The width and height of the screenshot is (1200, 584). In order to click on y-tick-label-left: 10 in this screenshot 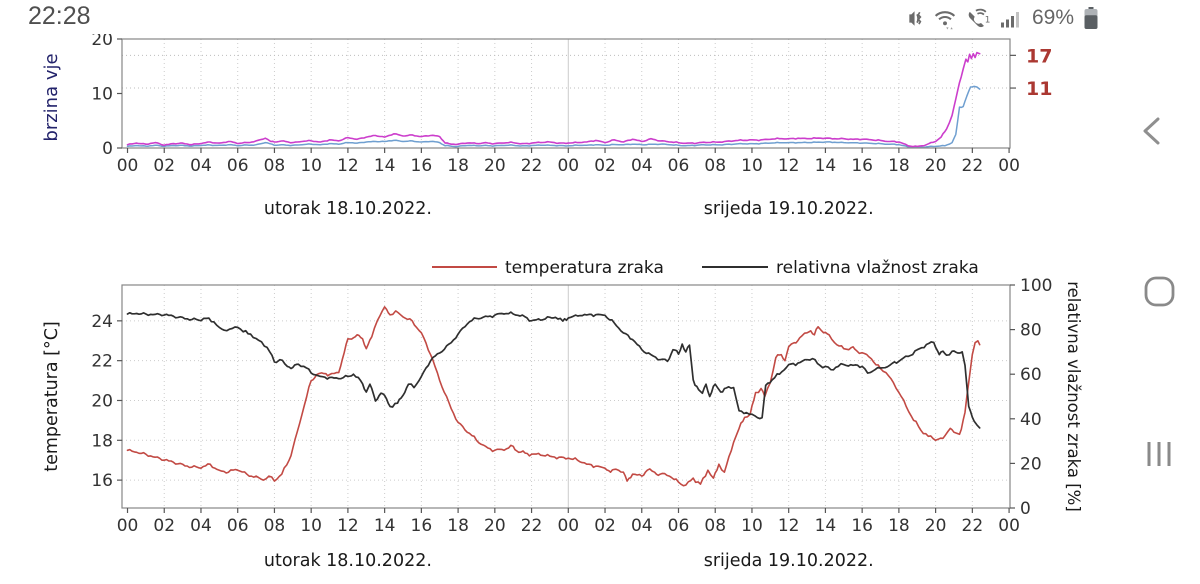, I will do `click(102, 95)`.